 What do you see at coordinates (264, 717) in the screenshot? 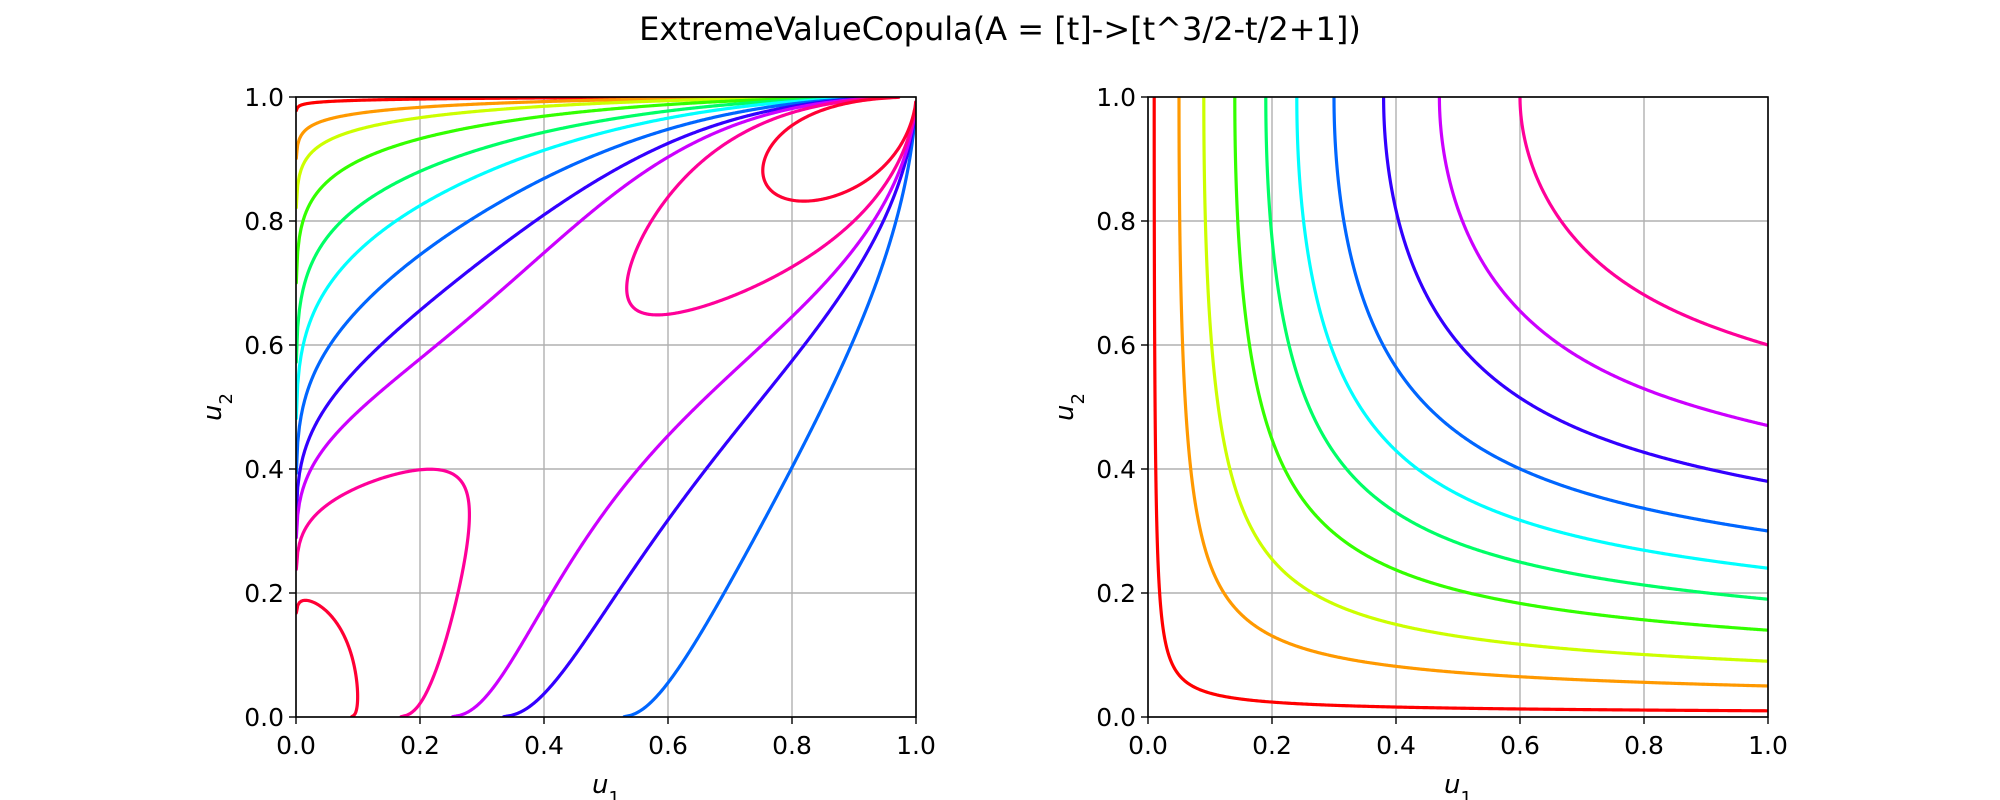
I see `left-panel-ytick-label: 0.0` at bounding box center [264, 717].